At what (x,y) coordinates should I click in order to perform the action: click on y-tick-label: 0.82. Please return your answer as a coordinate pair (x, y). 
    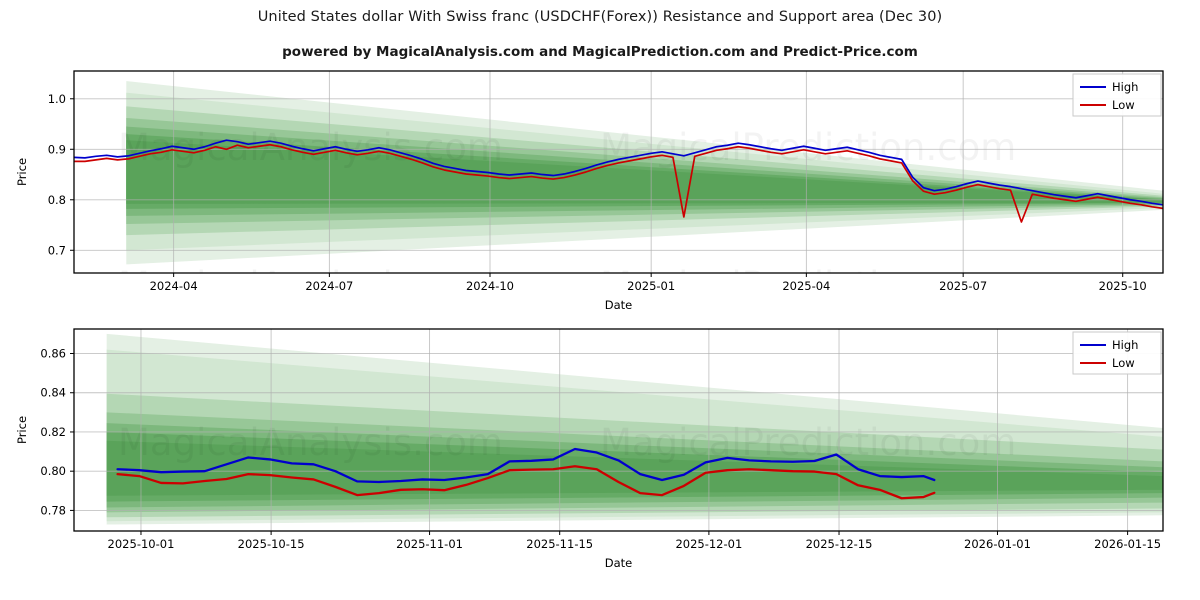
    Looking at the image, I should click on (53, 432).